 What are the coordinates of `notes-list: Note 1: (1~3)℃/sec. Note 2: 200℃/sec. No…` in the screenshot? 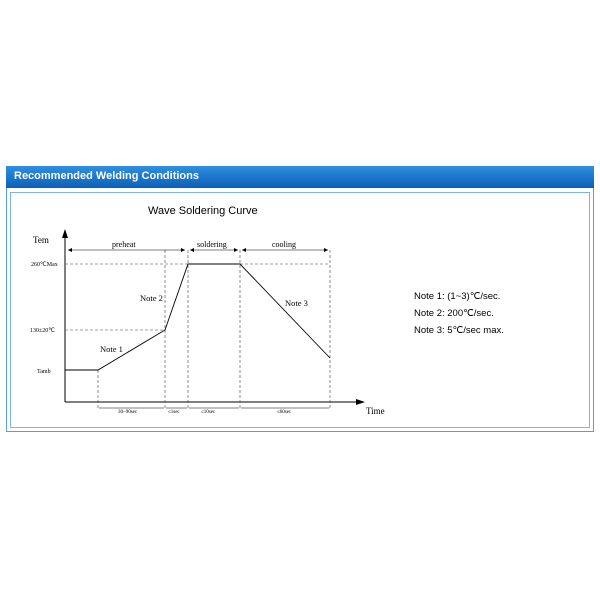 It's located at (459, 316).